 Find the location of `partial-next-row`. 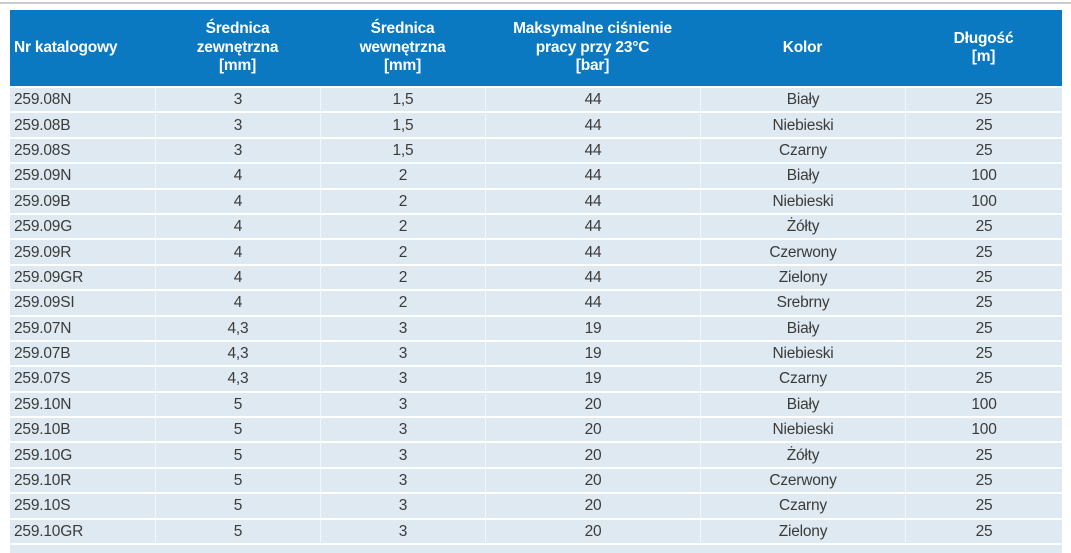

partial-next-row is located at coordinates (536, 549).